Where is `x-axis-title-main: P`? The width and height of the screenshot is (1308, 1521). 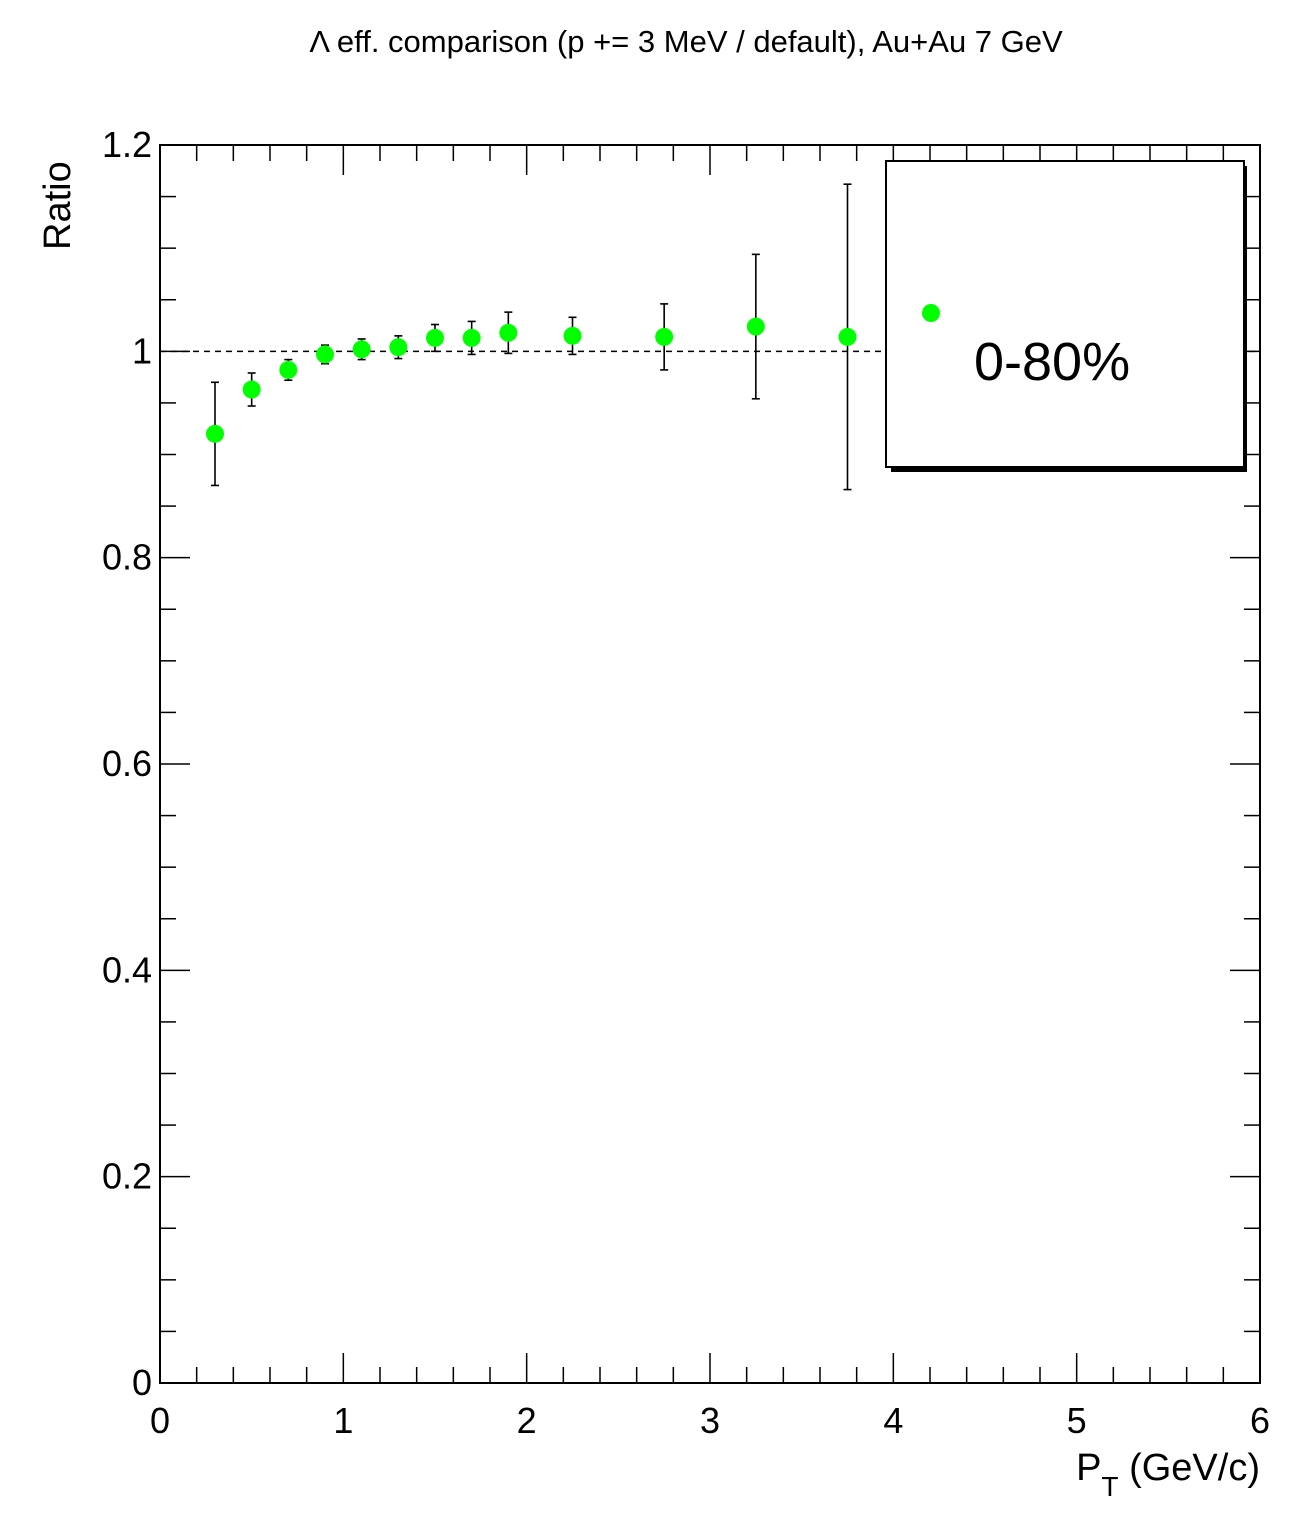 x-axis-title-main: P is located at coordinates (1088, 1468).